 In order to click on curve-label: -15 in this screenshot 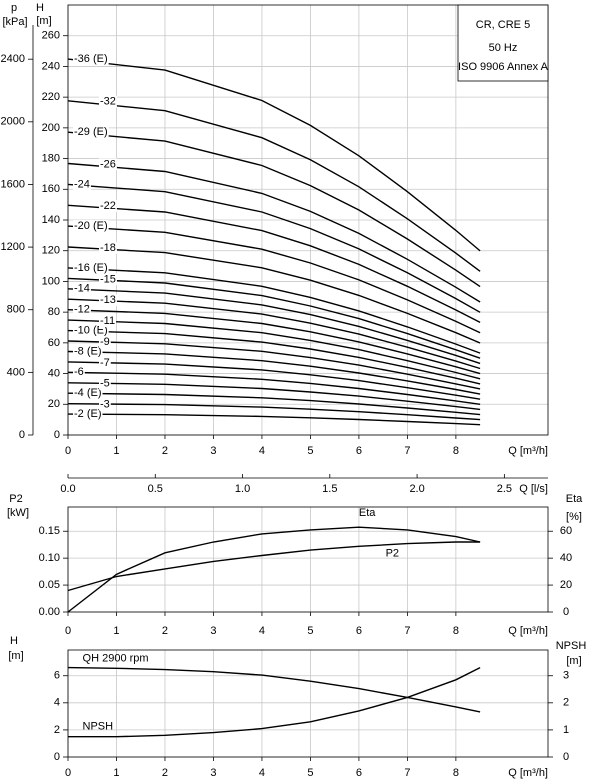, I will do `click(108, 279)`.